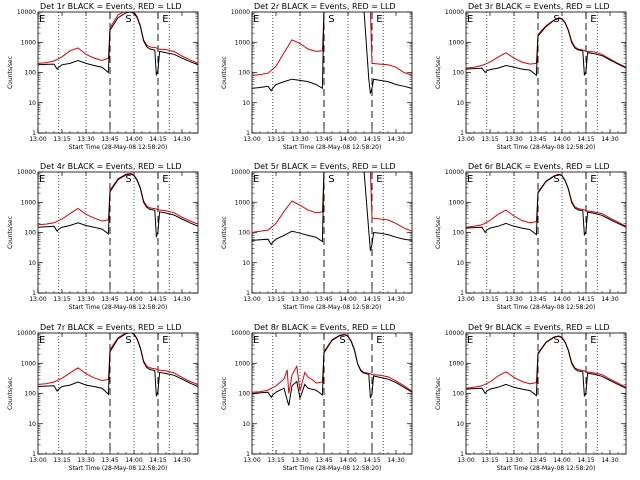 The image size is (640, 480). I want to click on panel-title: Det 9r BLACK = Events, RED = LLD, so click(539, 327).